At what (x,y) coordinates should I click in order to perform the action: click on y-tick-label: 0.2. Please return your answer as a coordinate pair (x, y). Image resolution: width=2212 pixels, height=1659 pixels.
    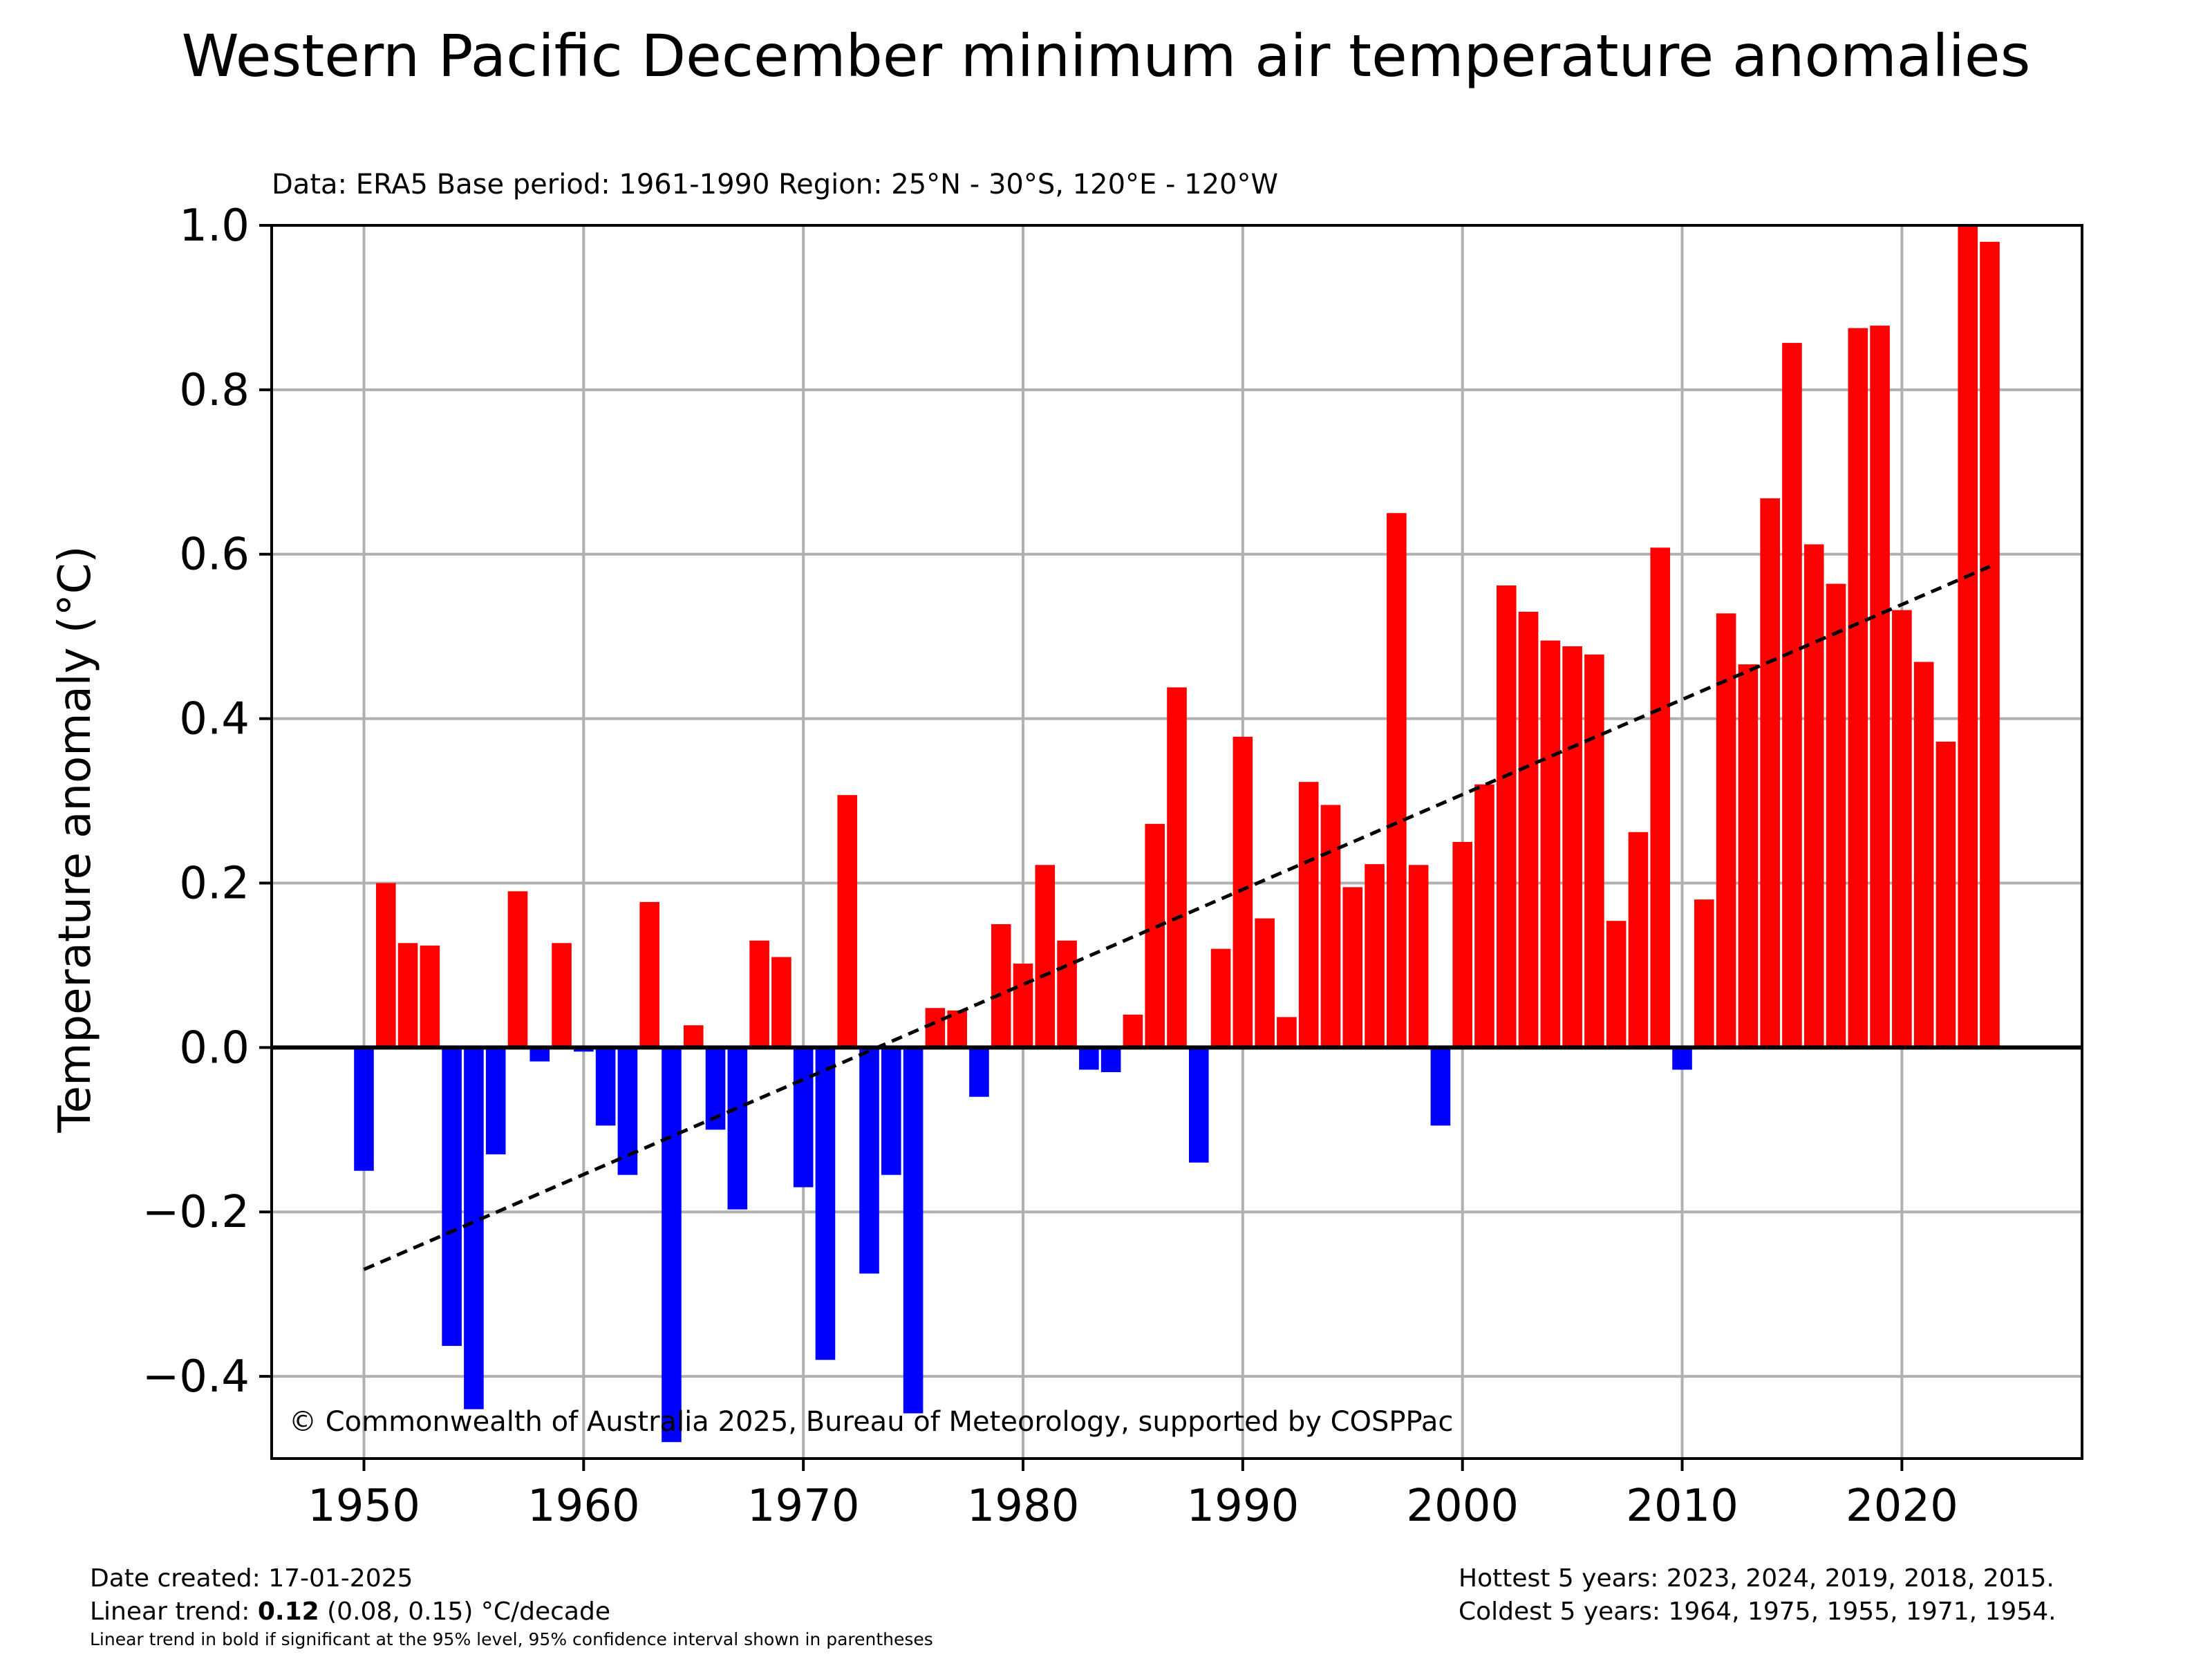
    Looking at the image, I should click on (215, 883).